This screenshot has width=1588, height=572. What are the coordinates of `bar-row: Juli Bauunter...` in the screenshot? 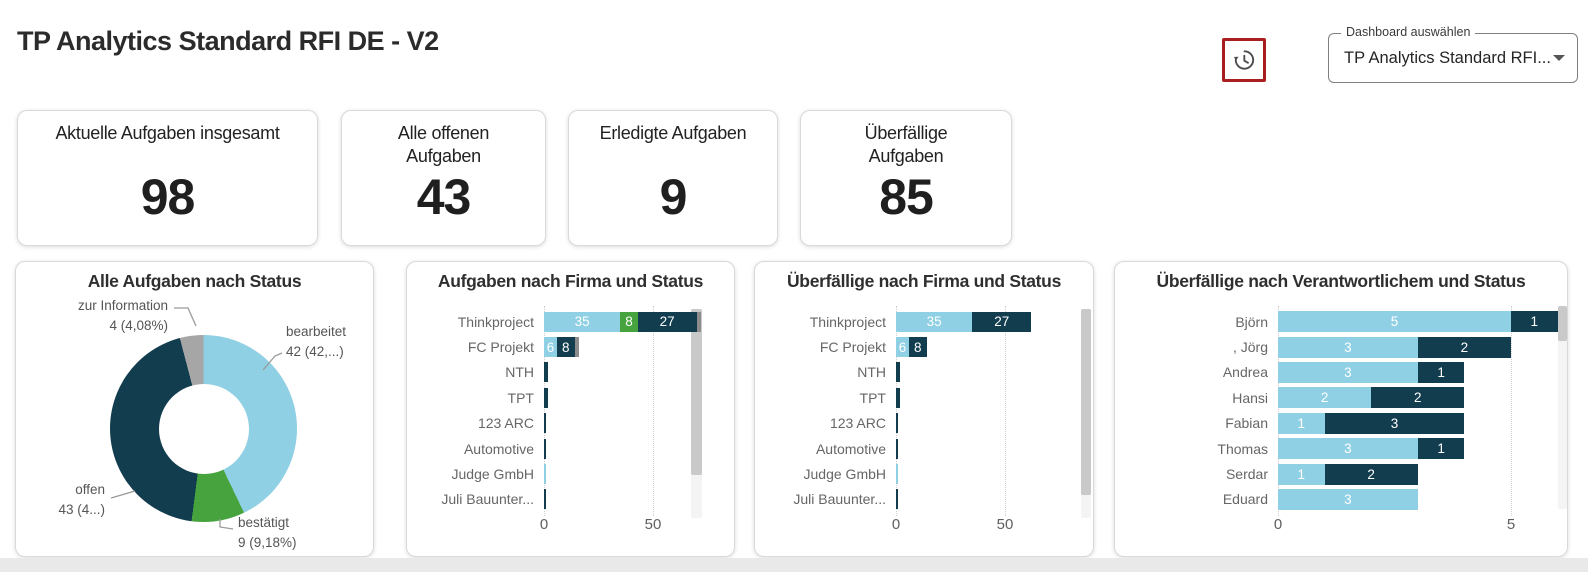 It's located at (924, 499).